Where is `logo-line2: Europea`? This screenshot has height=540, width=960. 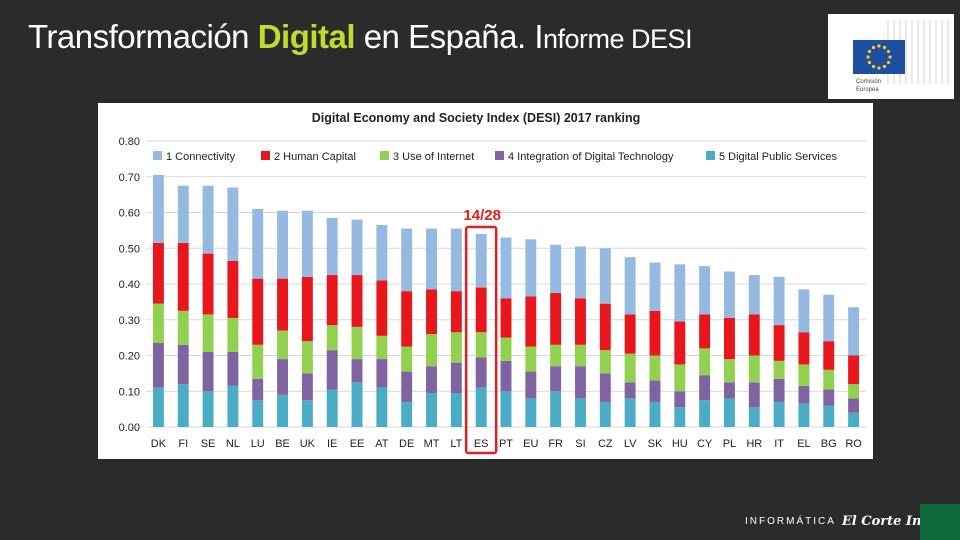
logo-line2: Europea is located at coordinates (867, 90).